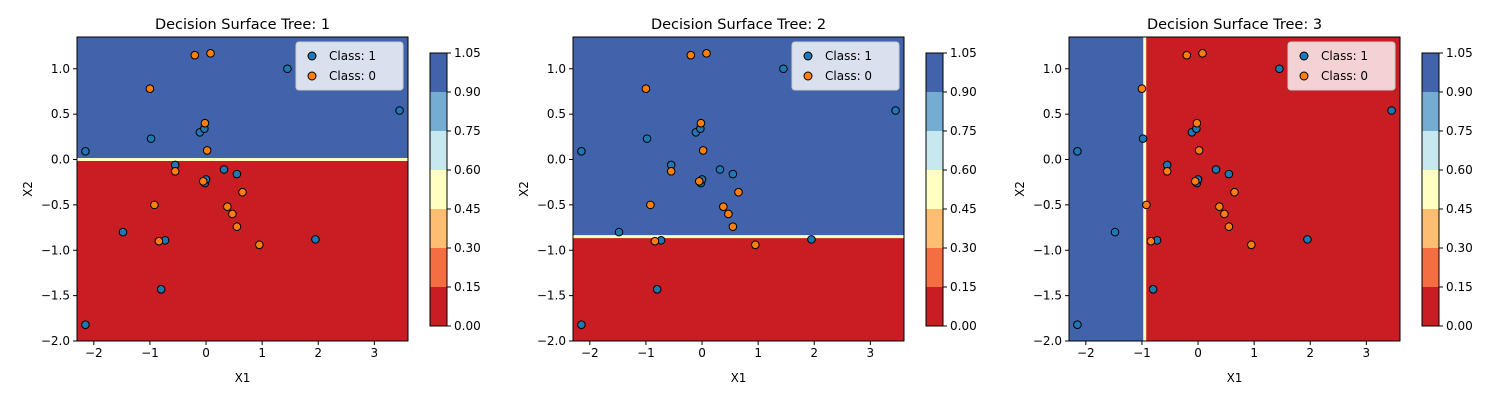  Describe the element at coordinates (1052, 160) in the screenshot. I see `y-tick-label: 0.0` at that location.